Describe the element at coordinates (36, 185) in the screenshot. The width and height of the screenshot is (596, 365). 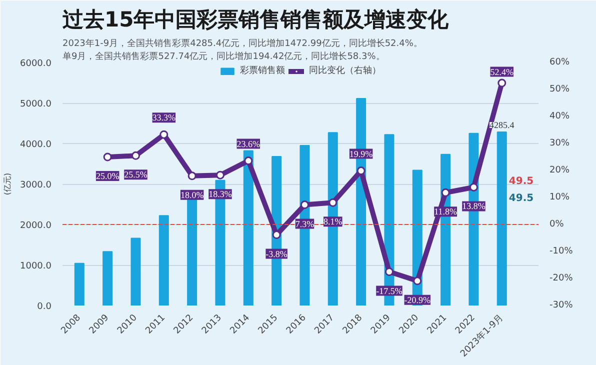
I see `y-tick-label: 3000.0` at that location.